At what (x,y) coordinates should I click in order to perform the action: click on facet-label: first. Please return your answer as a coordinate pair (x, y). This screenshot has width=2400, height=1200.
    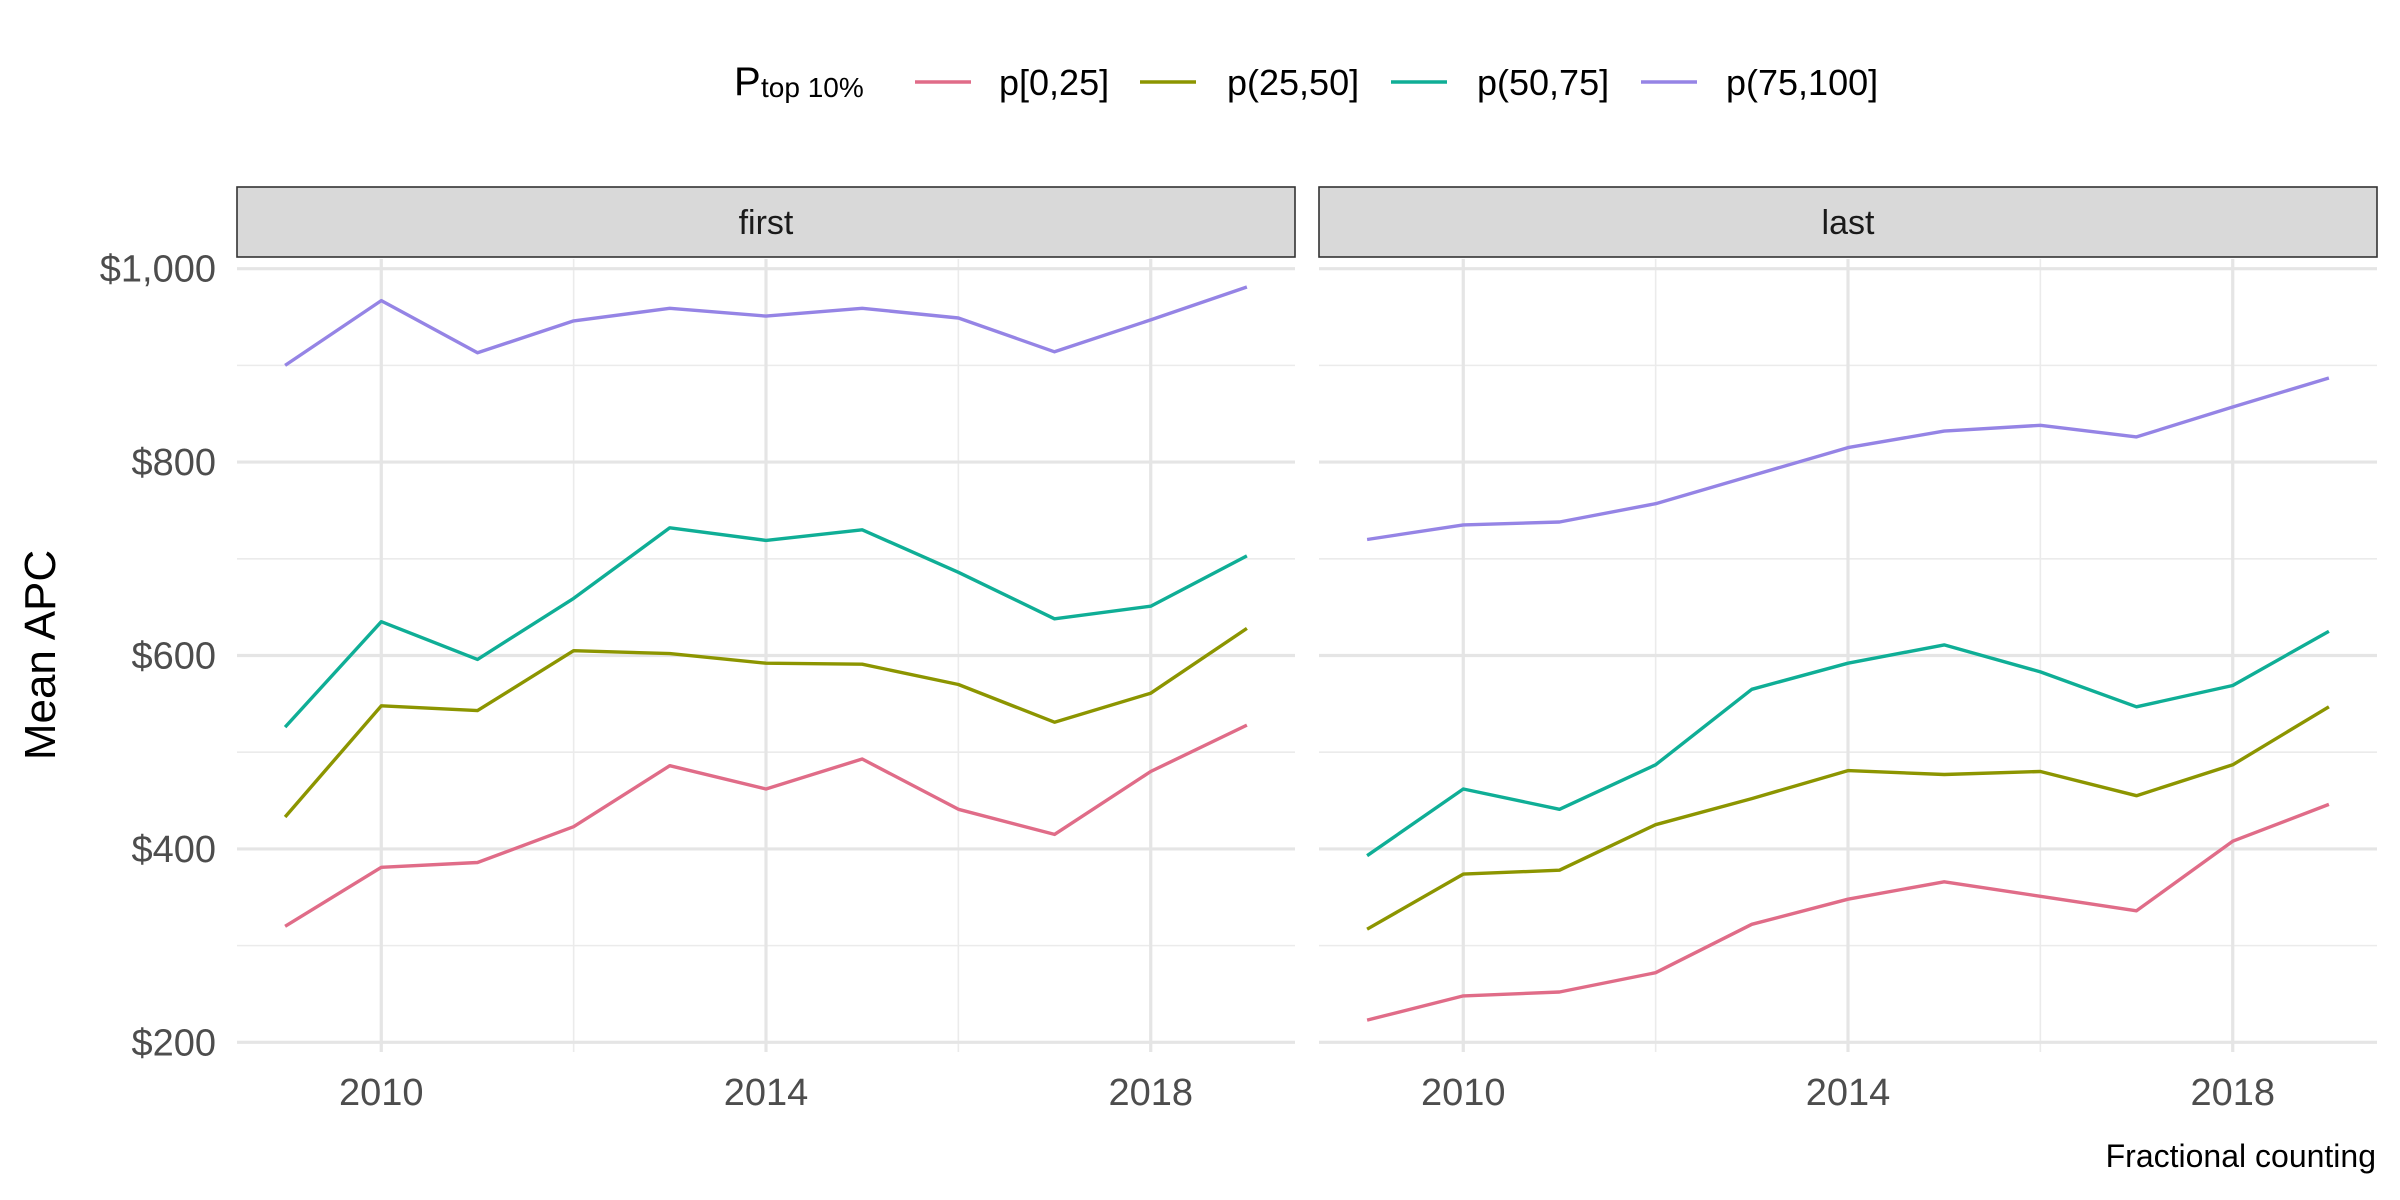
    Looking at the image, I should click on (766, 223).